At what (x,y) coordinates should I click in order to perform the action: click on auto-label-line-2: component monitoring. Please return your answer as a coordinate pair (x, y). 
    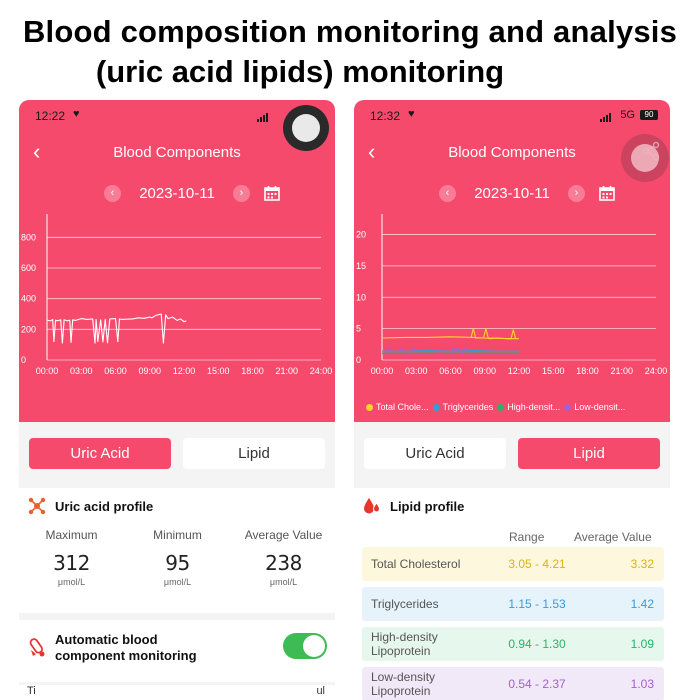
    Looking at the image, I should click on (126, 655).